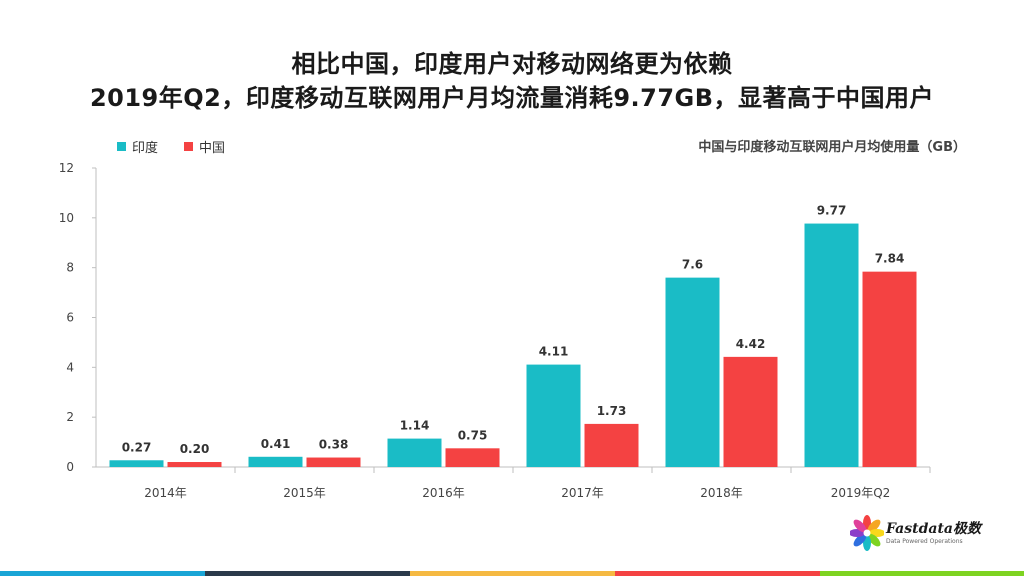 The height and width of the screenshot is (576, 1024). I want to click on x-tick-label: 2014年, so click(165, 493).